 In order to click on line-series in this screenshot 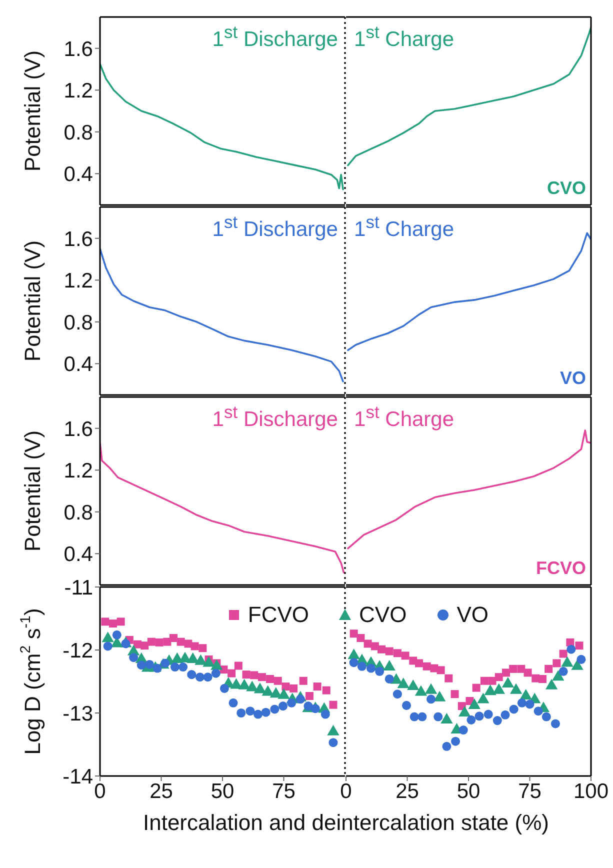, I will do `click(222, 315)`.